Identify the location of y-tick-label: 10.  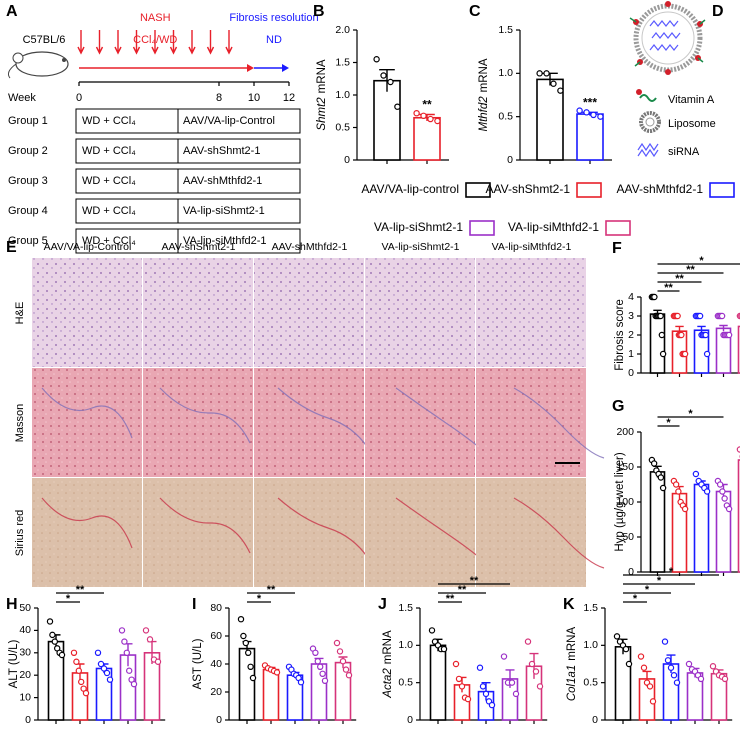
(25, 697).